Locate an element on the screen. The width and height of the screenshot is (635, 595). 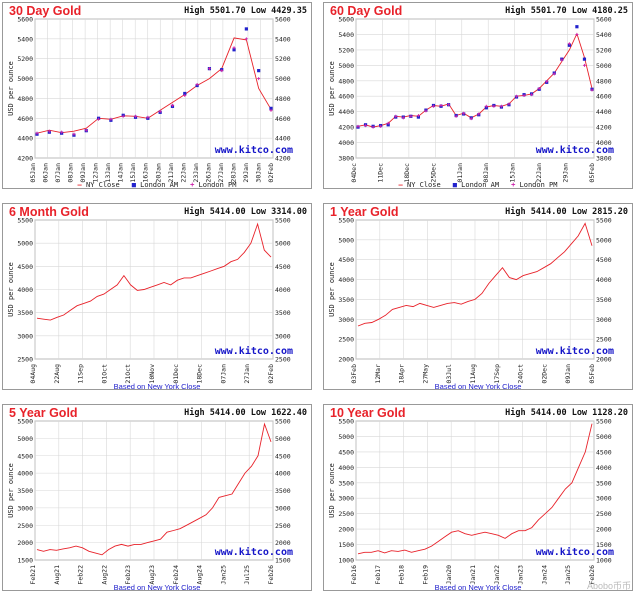
high-low-label: High 5501.70 Low 4180.25 is located at coordinates (566, 11).